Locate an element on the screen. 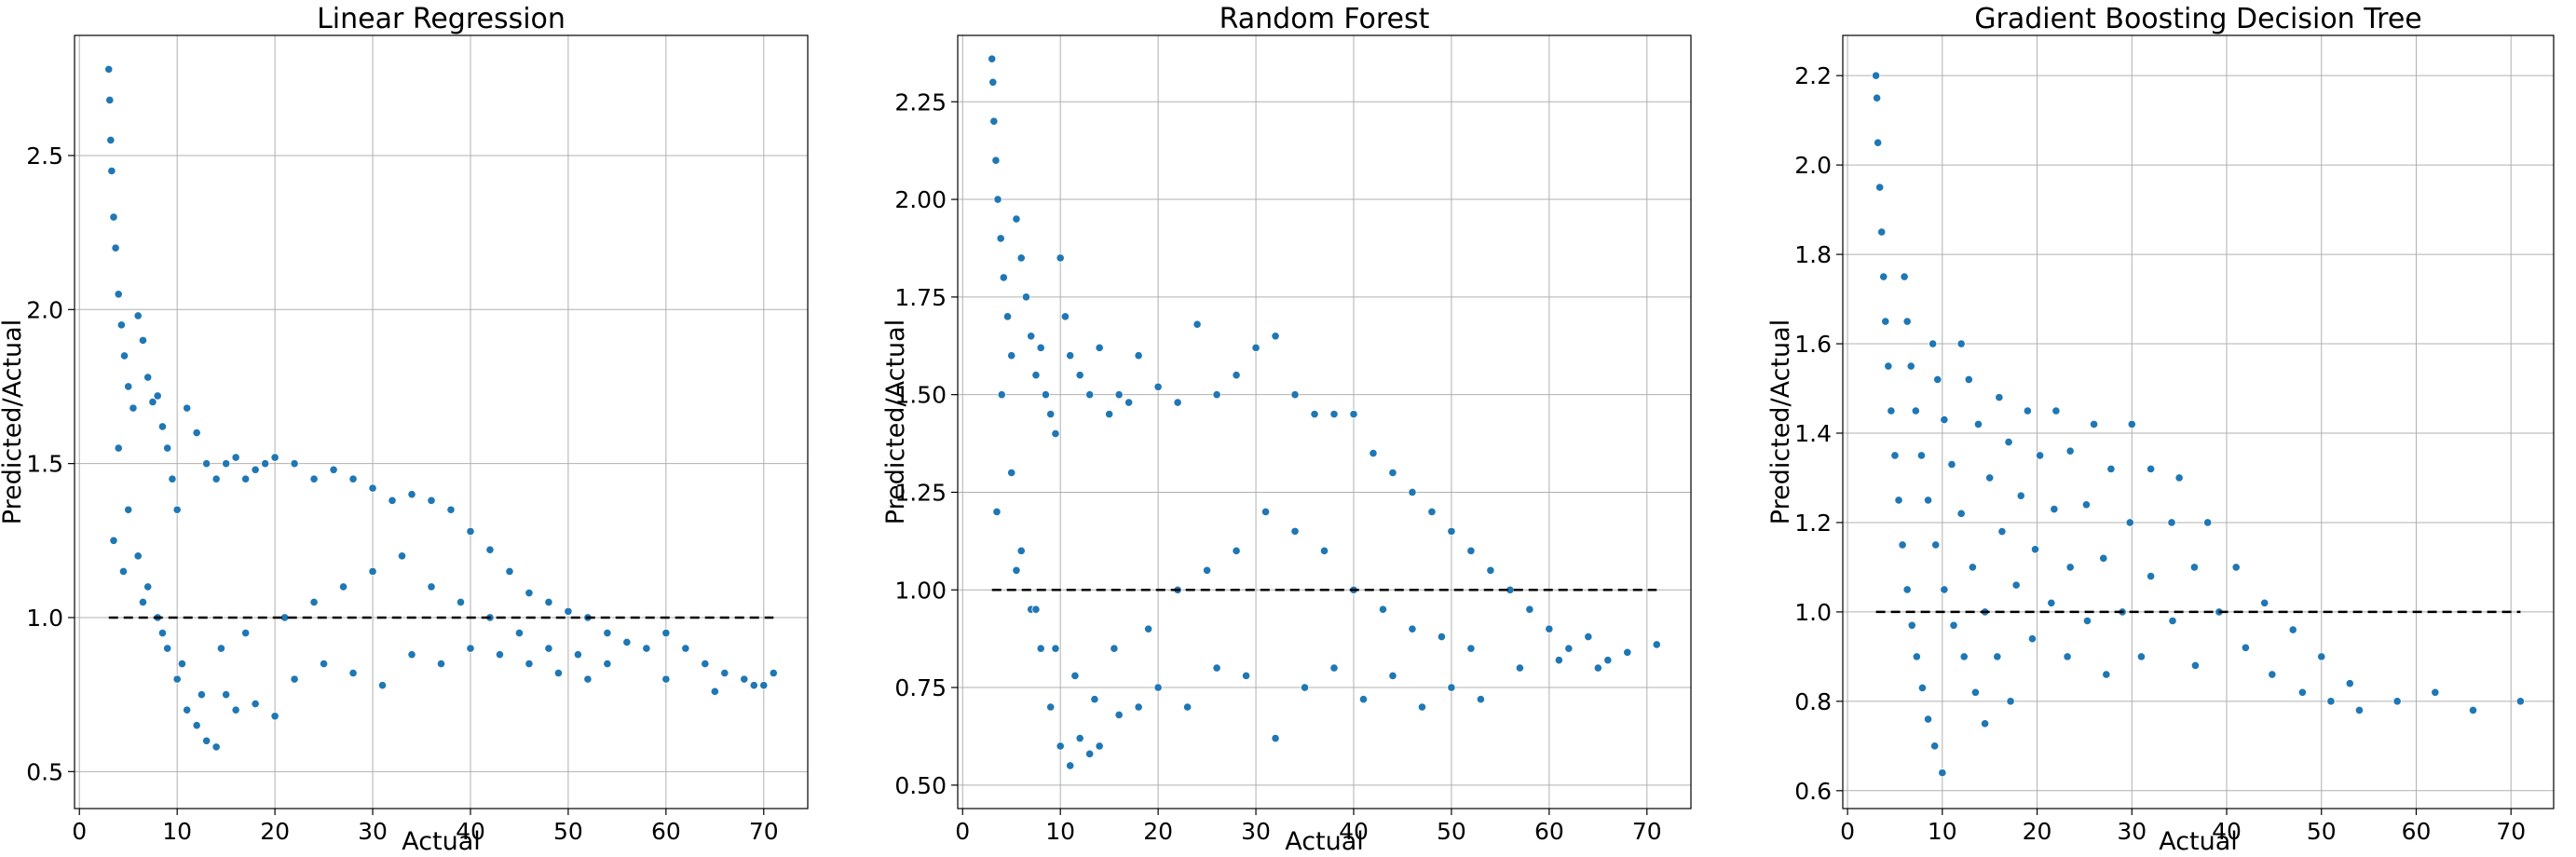 The image size is (2576, 857). y-tick-label: 1.25 is located at coordinates (920, 493).